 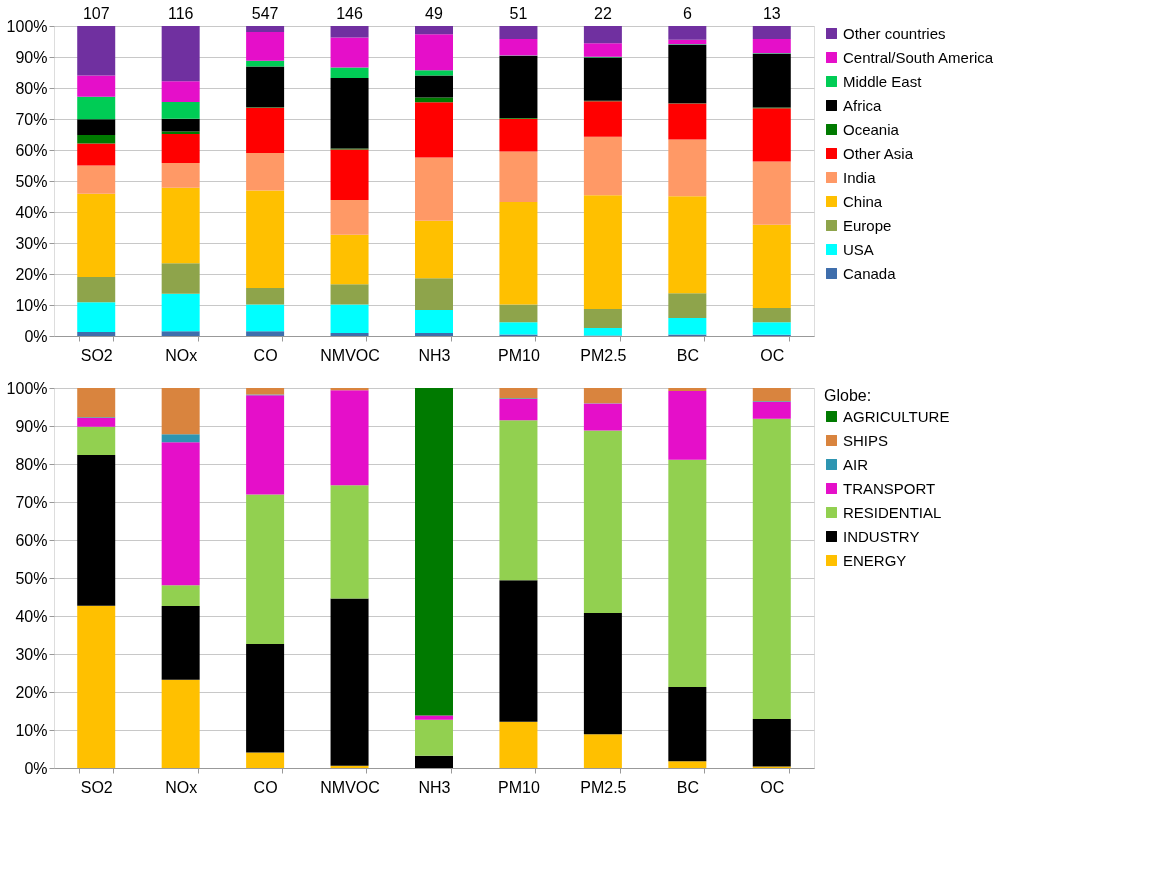 What do you see at coordinates (875, 560) in the screenshot?
I see `legend-label: ENERGY` at bounding box center [875, 560].